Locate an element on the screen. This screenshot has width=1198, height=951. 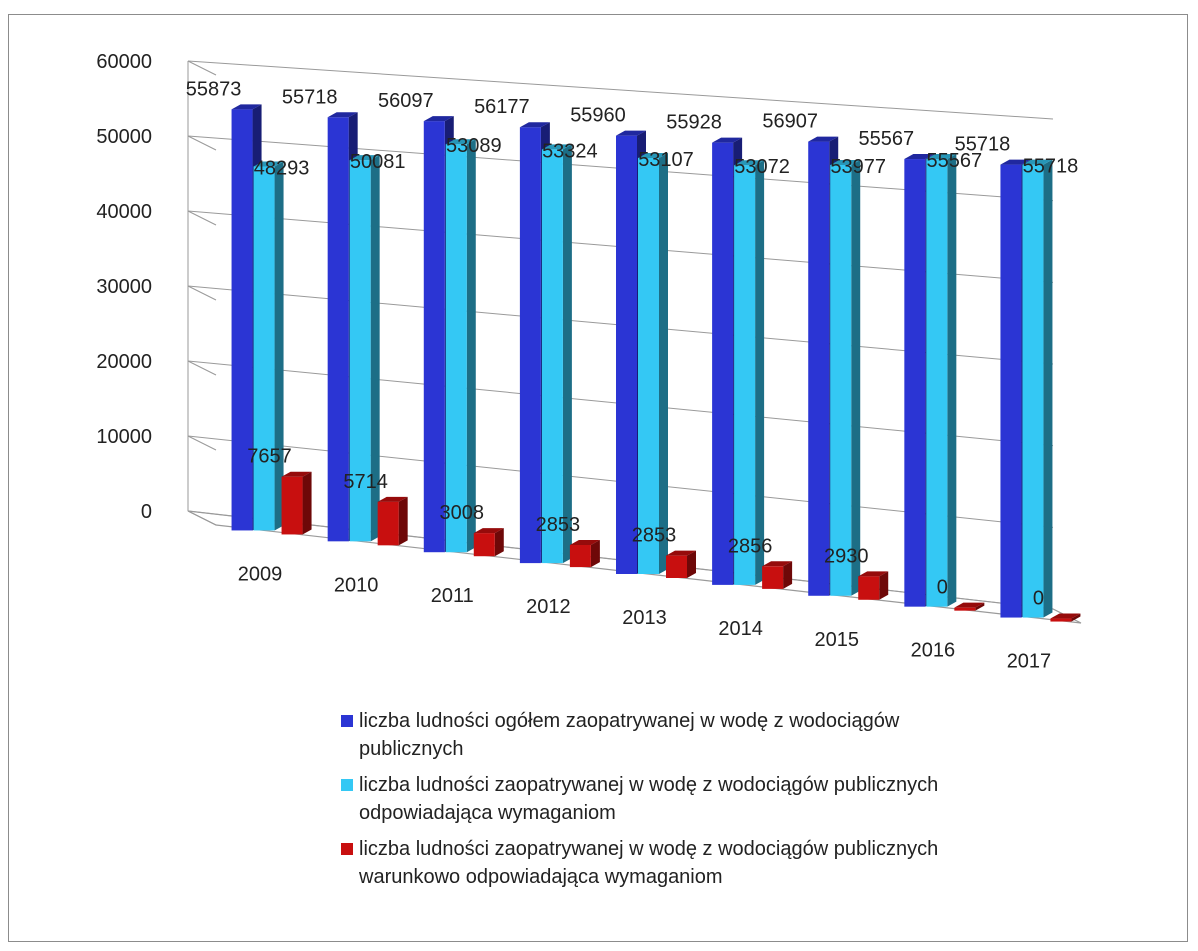
data-label: 7657 is located at coordinates (269, 457).